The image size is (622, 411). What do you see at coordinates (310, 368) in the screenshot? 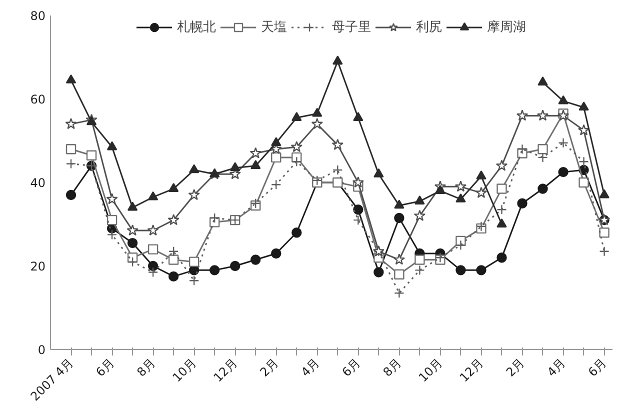
I see `x-tick-label: 4月` at bounding box center [310, 368].